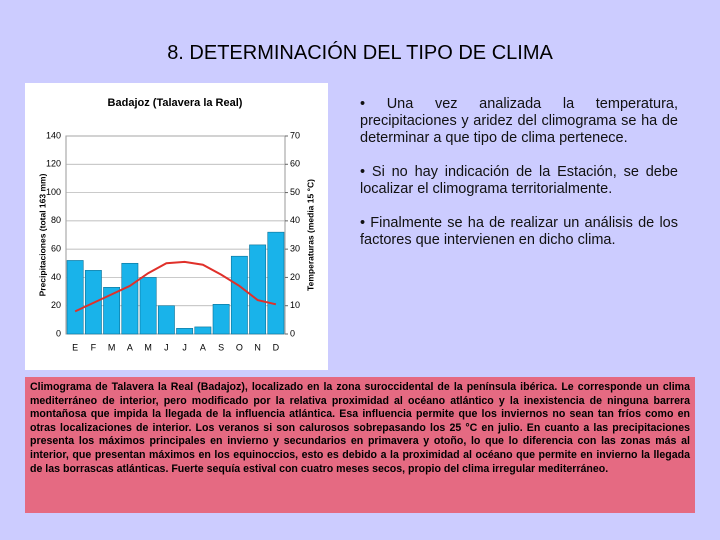 This screenshot has height=540, width=720. Describe the element at coordinates (295, 164) in the screenshot. I see `y2-tick-label: 60` at that location.